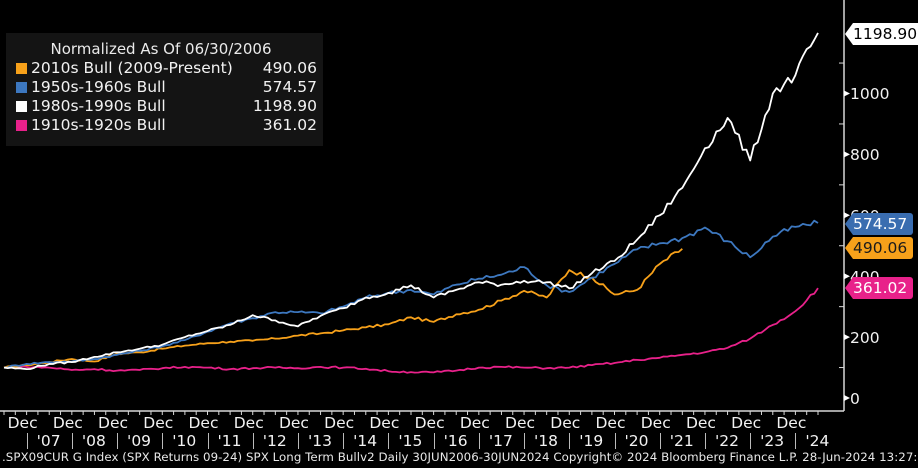 This screenshot has height=468, width=918. I want to click on x-label-year: '15, so click(410, 441).